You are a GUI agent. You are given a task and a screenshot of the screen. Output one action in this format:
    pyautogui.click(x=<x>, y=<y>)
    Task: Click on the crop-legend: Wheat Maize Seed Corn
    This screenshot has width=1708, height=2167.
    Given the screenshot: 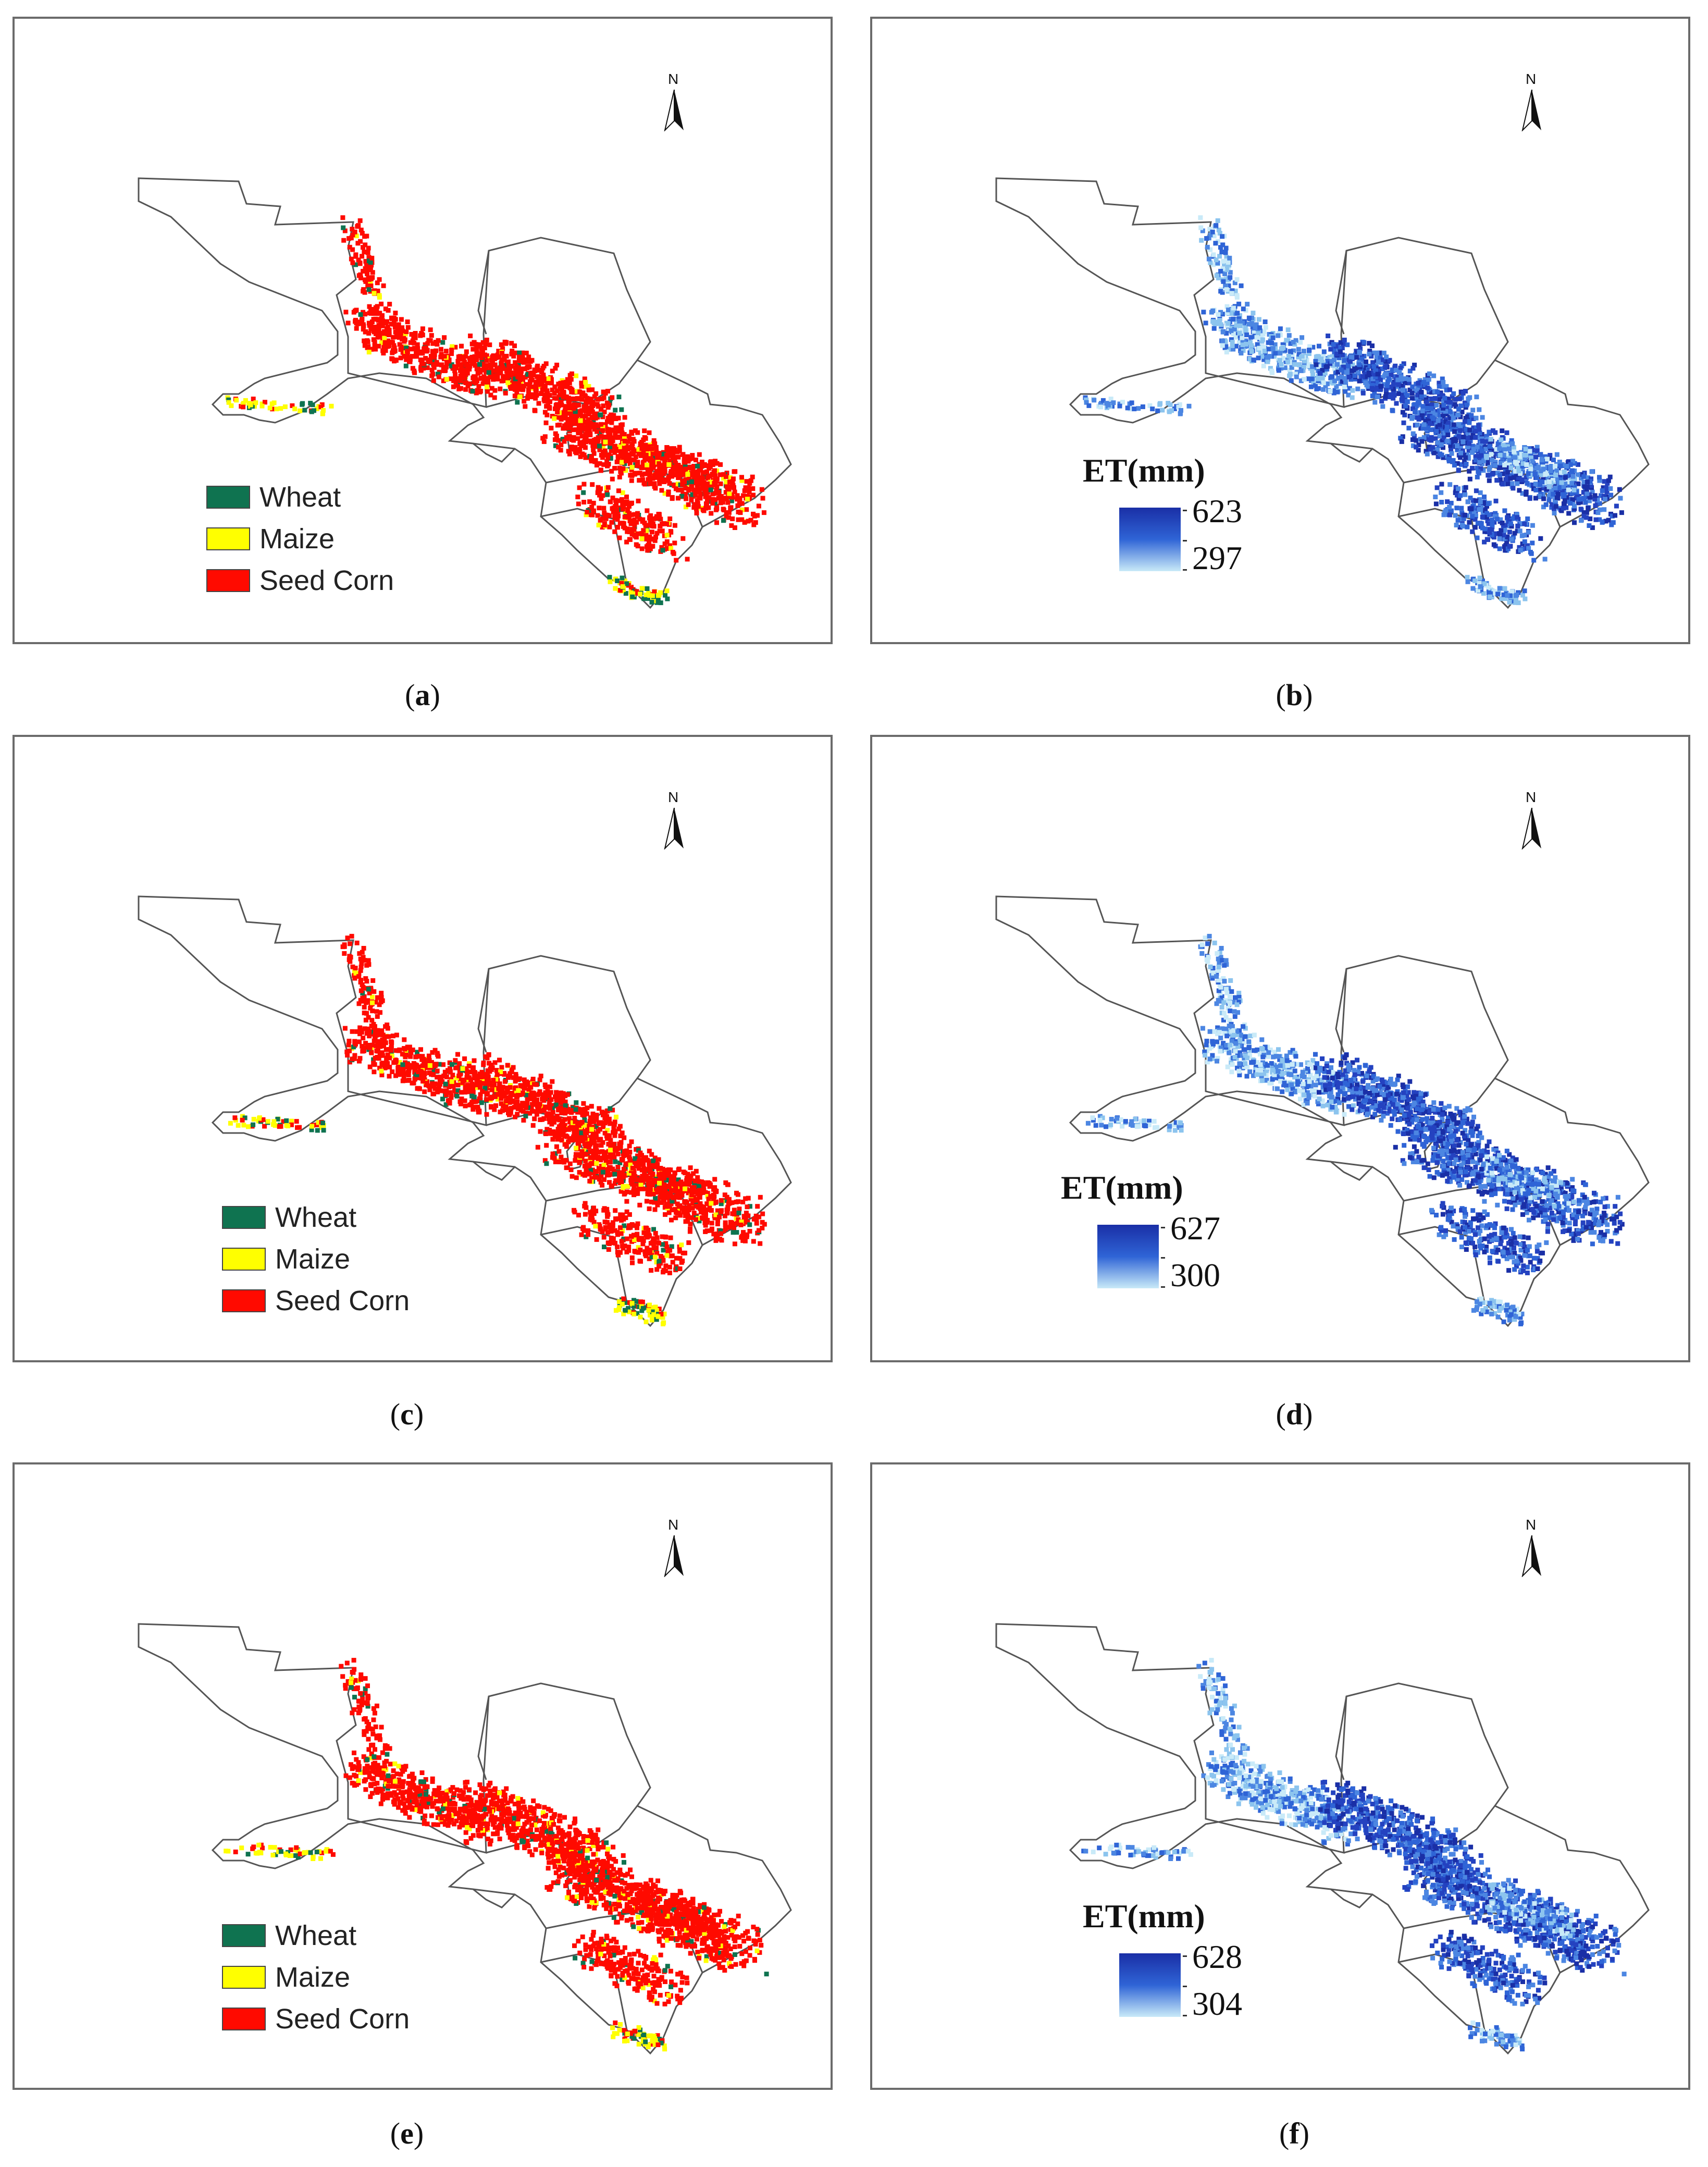 What is the action you would take?
    pyautogui.click(x=300, y=538)
    